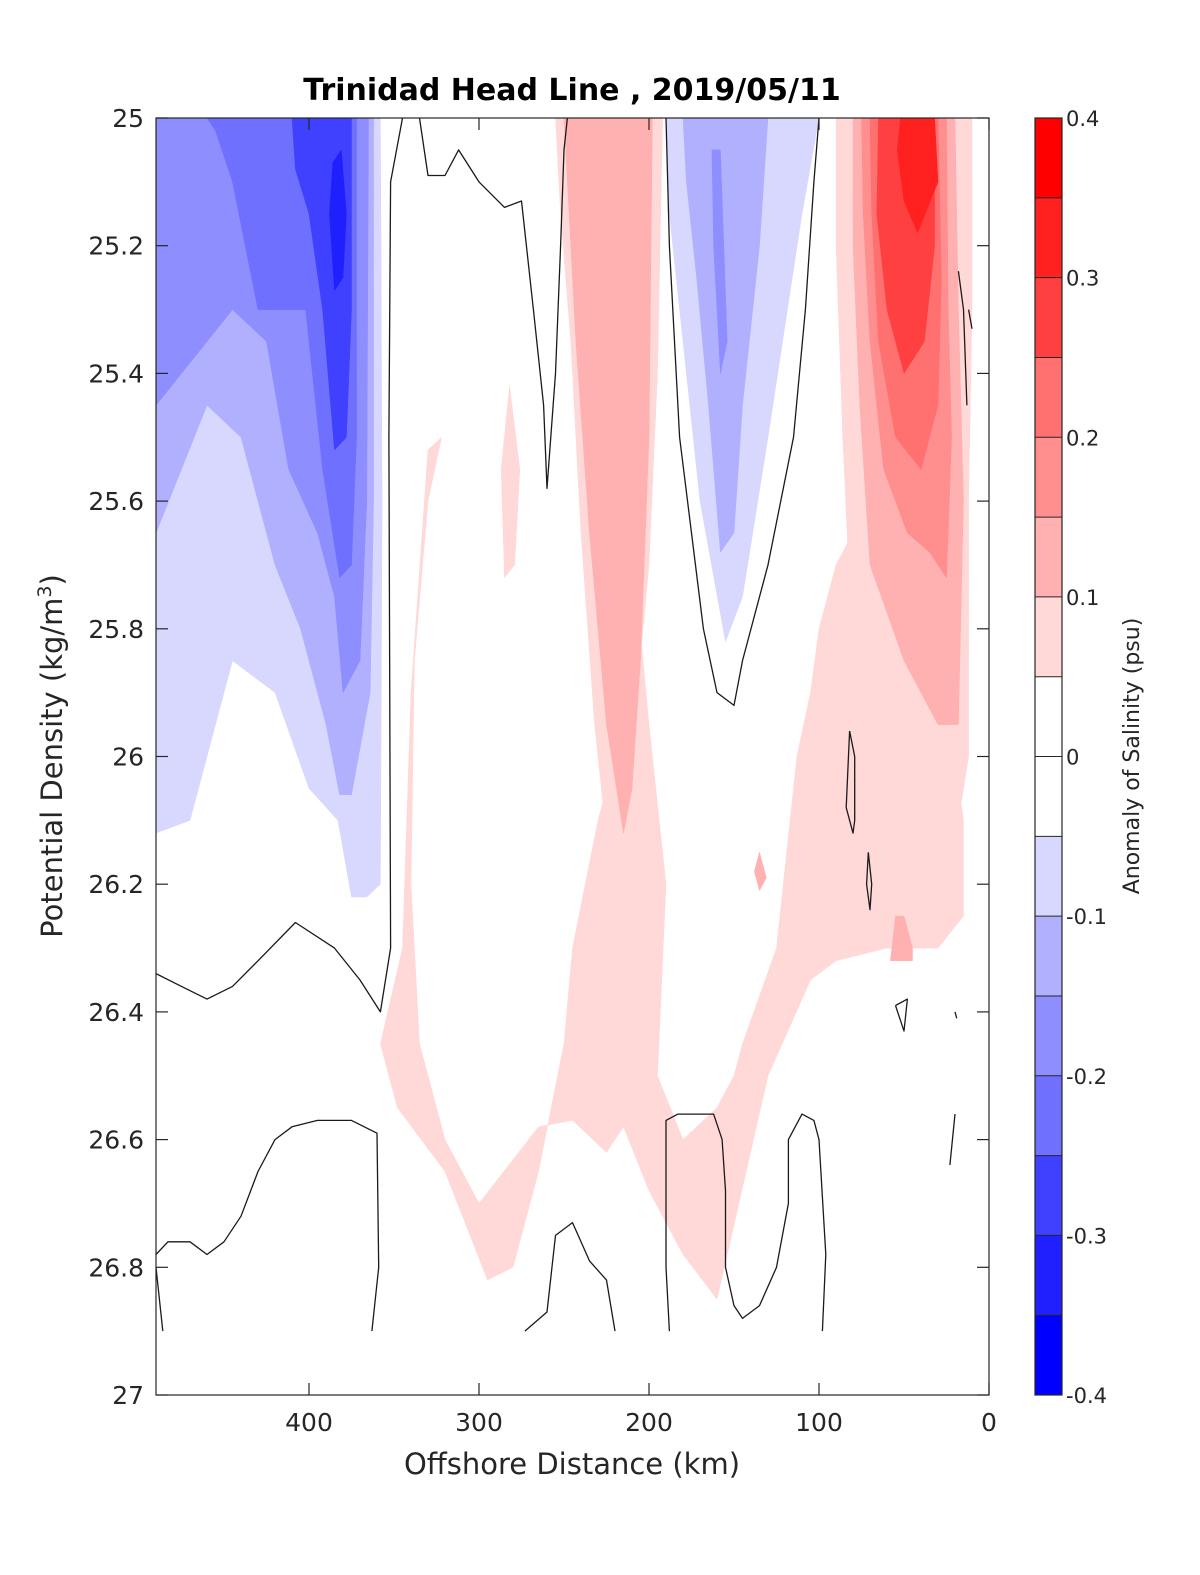 This screenshot has width=1200, height=1575. What do you see at coordinates (52, 768) in the screenshot?
I see `y-axis-label-main: Potential Density (kg/m` at bounding box center [52, 768].